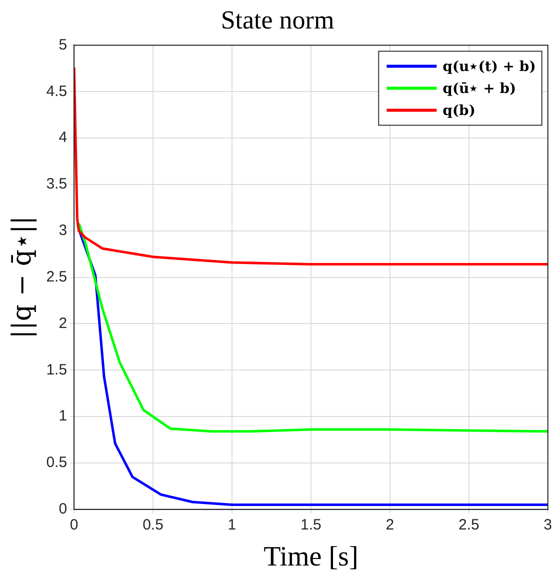  What do you see at coordinates (57, 184) in the screenshot?
I see `y-tick-label: 3.5` at bounding box center [57, 184].